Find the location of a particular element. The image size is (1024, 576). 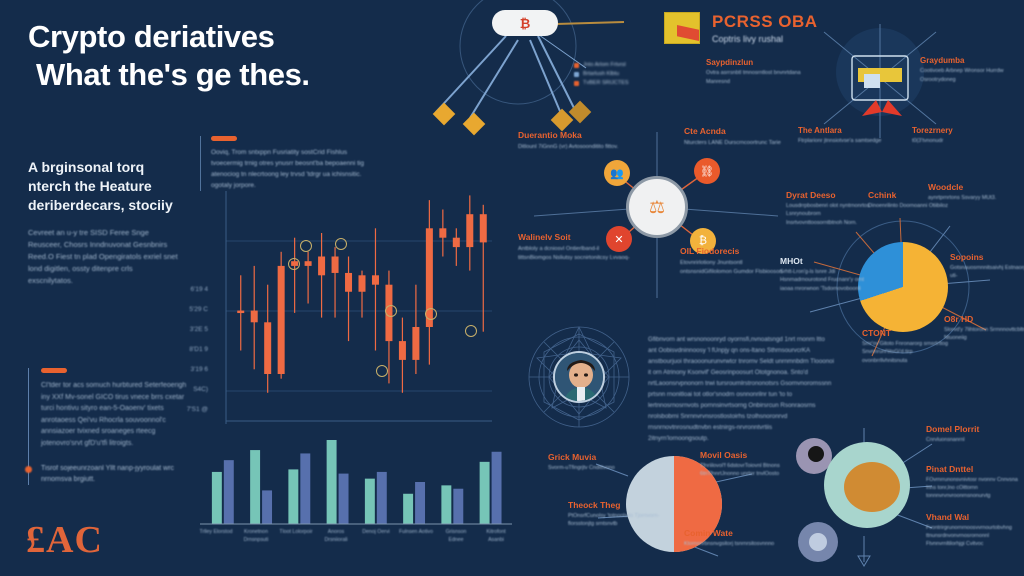

legend-swatch-icon is located at coordinates (576, 65).